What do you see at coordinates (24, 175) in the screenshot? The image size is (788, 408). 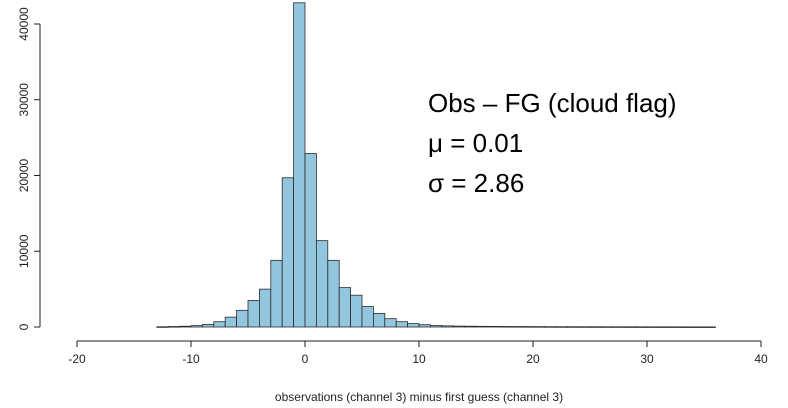 I see `y-tick-label: 20000` at bounding box center [24, 175].